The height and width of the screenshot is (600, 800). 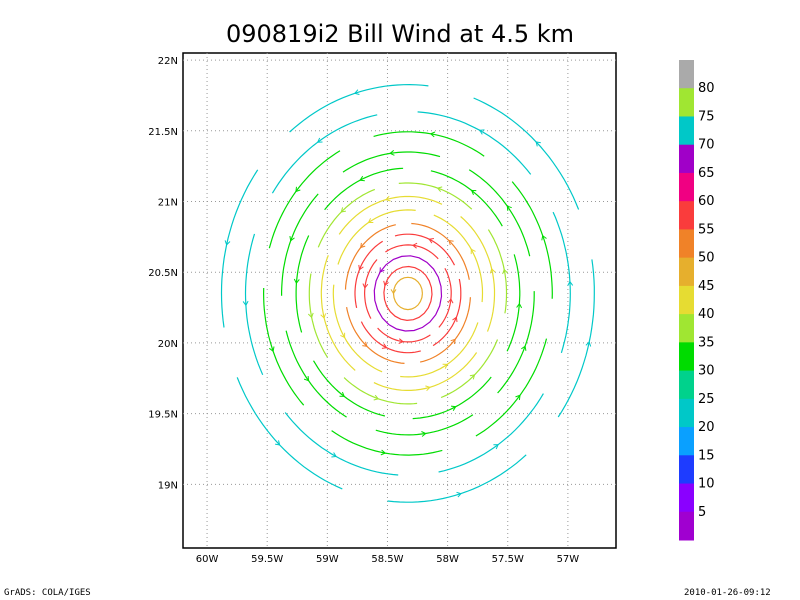 I want to click on x-tick-label: 57.5W, so click(x=508, y=559).